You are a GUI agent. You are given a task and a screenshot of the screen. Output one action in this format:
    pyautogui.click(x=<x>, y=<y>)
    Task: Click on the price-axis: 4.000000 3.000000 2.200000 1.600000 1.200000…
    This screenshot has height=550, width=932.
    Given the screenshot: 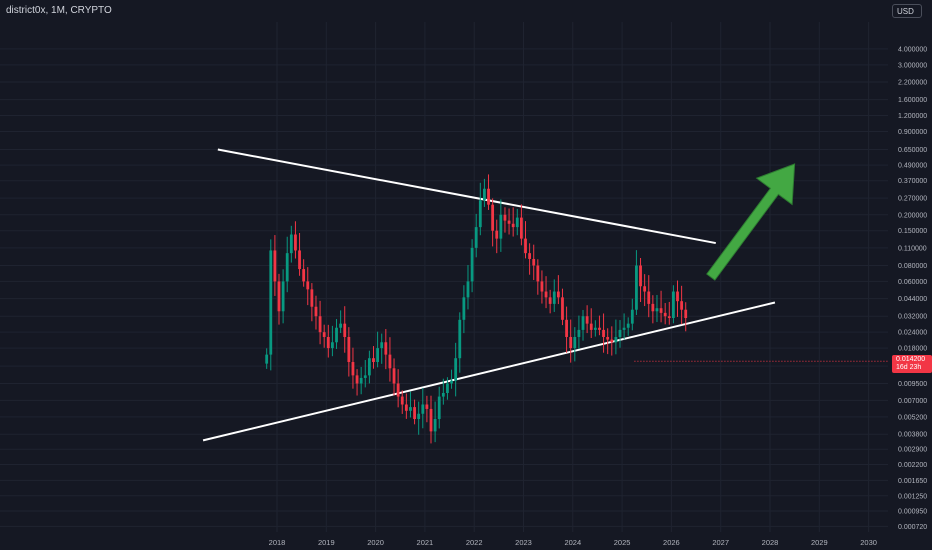 What is the action you would take?
    pyautogui.click(x=912, y=288)
    